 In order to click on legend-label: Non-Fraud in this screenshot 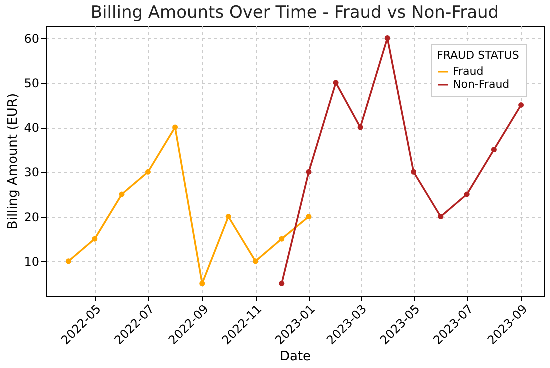, I will do `click(481, 84)`.